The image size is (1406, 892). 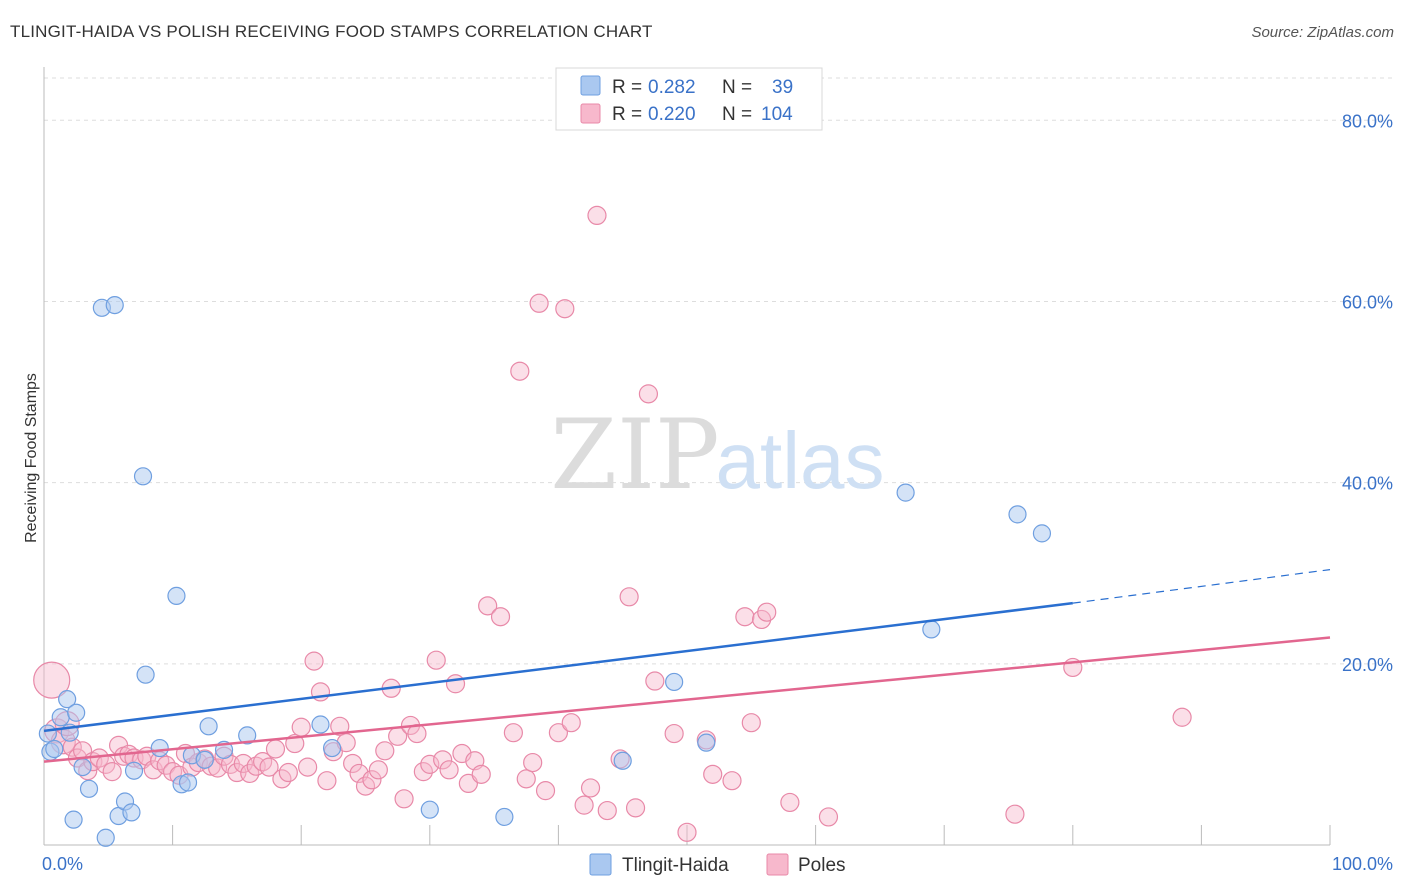 I want to click on x-tick-labels: 0.0% 100.0%, so click(x=717, y=864).